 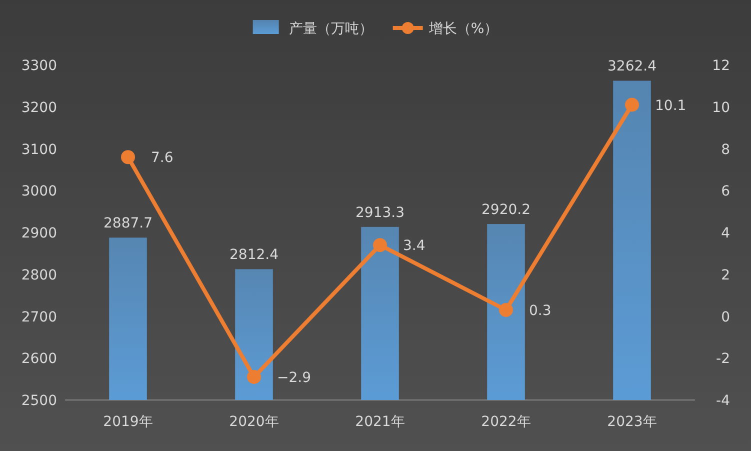 What do you see at coordinates (39, 234) in the screenshot?
I see `y-tick-label: 2900` at bounding box center [39, 234].